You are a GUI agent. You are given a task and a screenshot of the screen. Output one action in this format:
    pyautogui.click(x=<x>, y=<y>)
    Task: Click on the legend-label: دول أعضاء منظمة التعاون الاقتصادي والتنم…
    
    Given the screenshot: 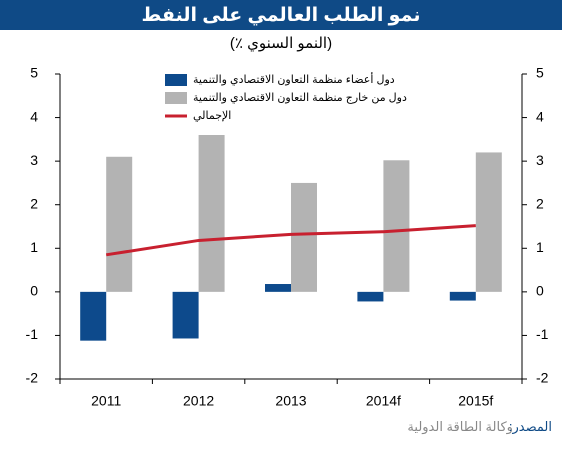 What is the action you would take?
    pyautogui.click(x=294, y=79)
    